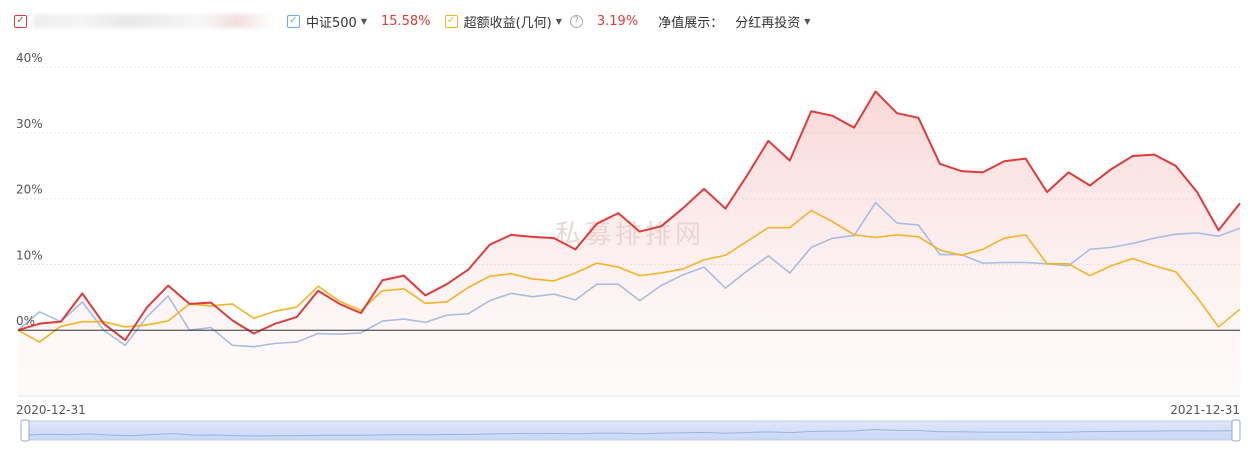 Image resolution: width=1257 pixels, height=456 pixels. Describe the element at coordinates (691, 23) in the screenshot. I see `nav-display-label: 净值展示：` at that location.